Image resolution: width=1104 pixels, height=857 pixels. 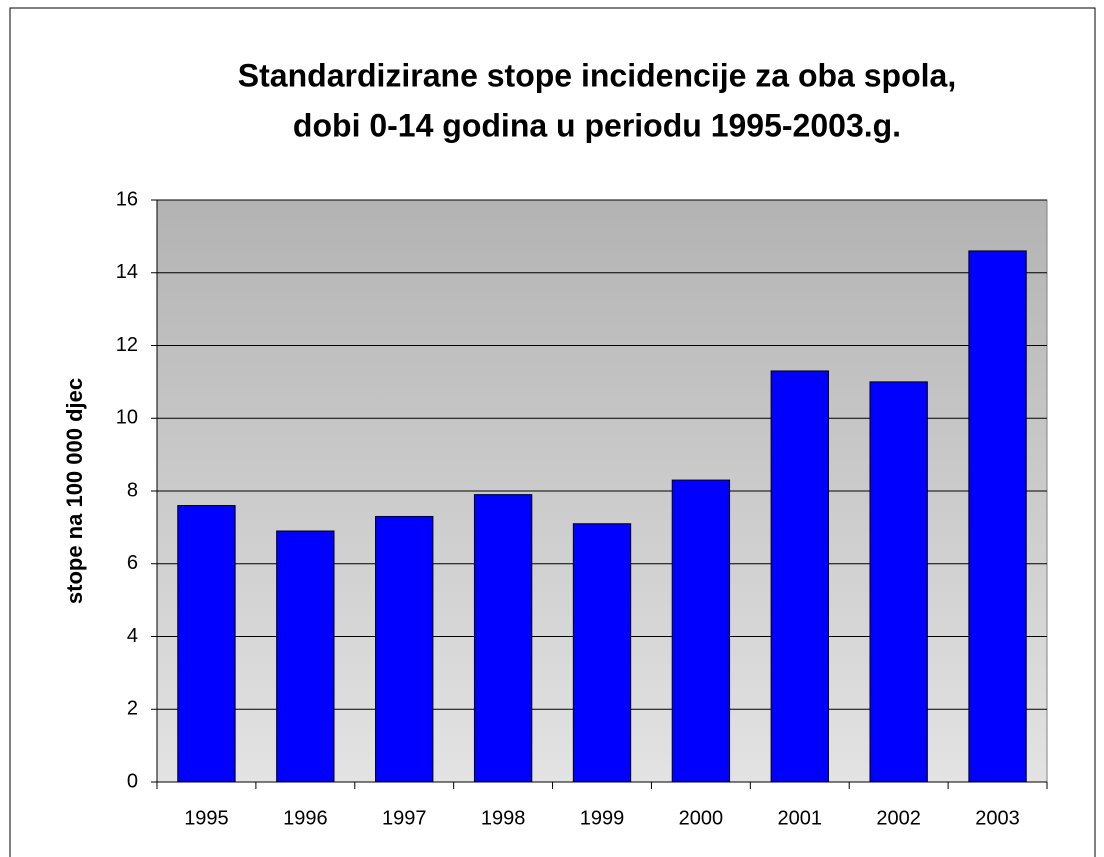 I want to click on y-tick-label: 16, so click(x=127, y=199).